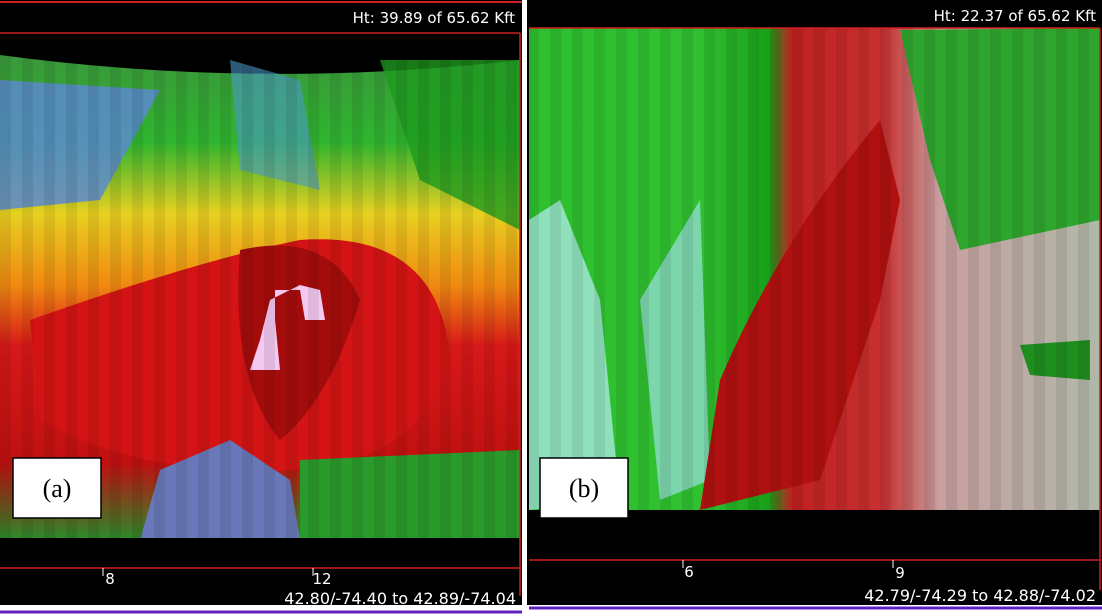 The image size is (1102, 616). Describe the element at coordinates (689, 572) in the screenshot. I see `tick-label: 6` at that location.